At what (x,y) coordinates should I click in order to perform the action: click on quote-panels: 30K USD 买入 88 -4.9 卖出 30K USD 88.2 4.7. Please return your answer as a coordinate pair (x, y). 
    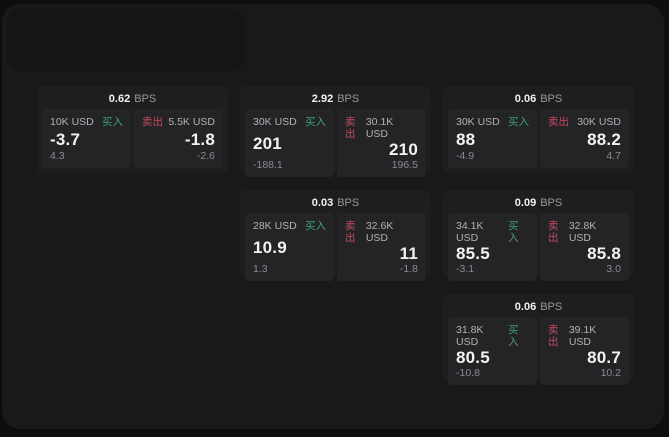
    Looking at the image, I should click on (538, 138).